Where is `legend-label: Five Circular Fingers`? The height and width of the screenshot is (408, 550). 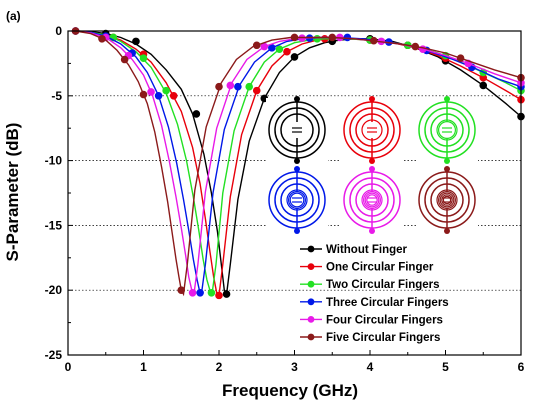 legend-label: Five Circular Fingers is located at coordinates (383, 338).